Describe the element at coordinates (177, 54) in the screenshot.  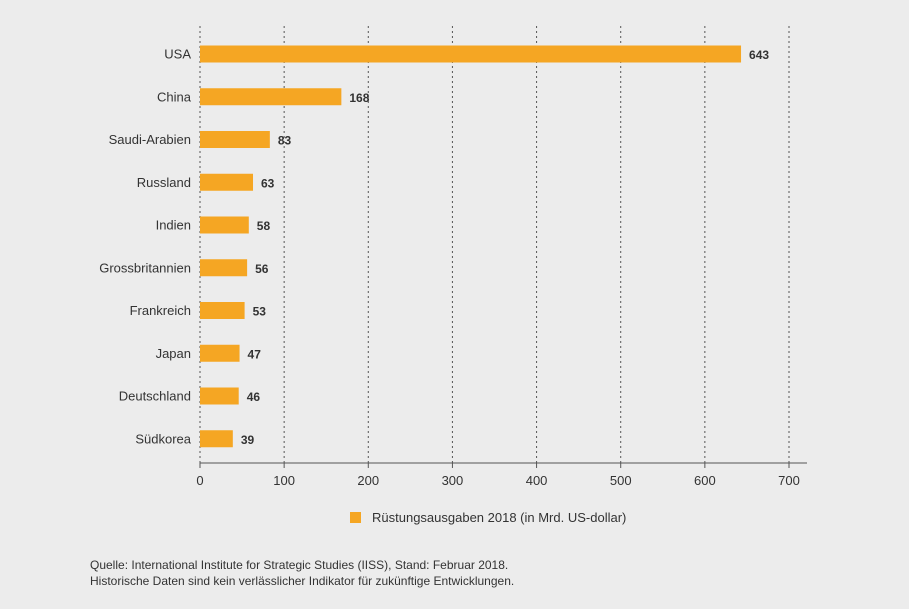
I see `category-label: USA` at that location.